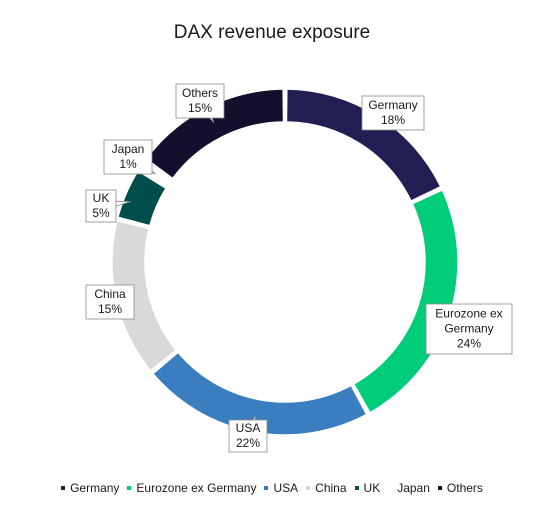  What do you see at coordinates (110, 309) in the screenshot?
I see `slice-value-china: 15%` at bounding box center [110, 309].